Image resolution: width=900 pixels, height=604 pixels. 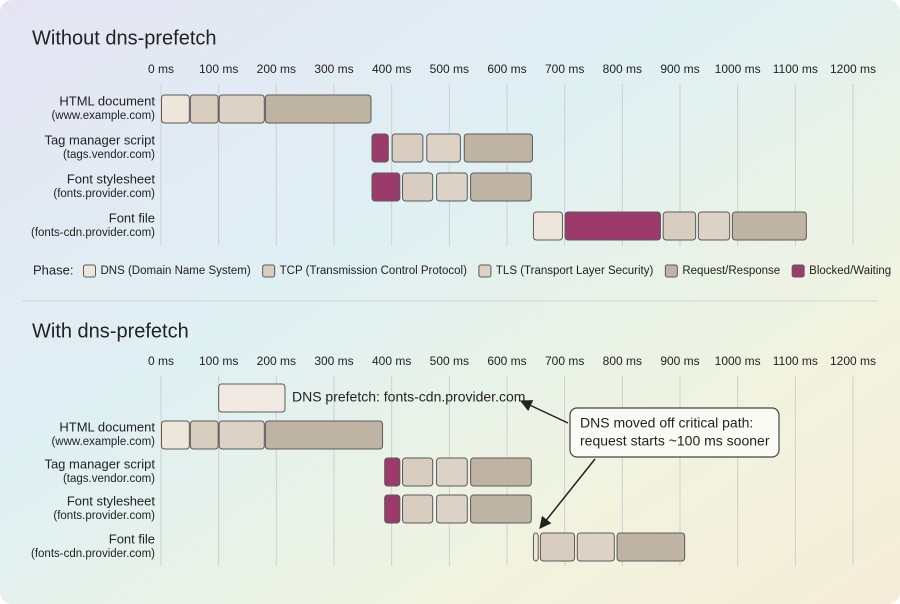 I want to click on legend-label: TCP (Transmission Control Protocol), so click(x=373, y=271).